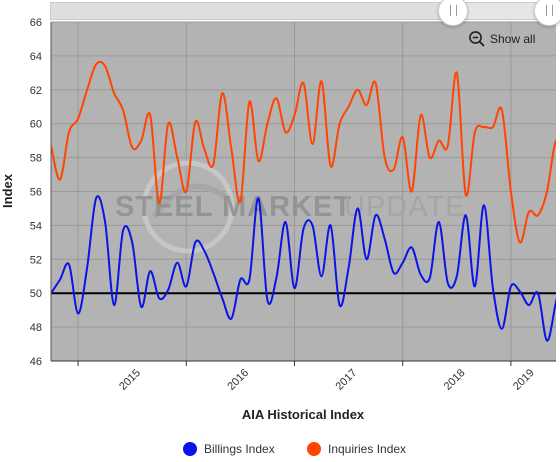  Describe the element at coordinates (477, 39) in the screenshot. I see `zoom-out-icon` at that location.